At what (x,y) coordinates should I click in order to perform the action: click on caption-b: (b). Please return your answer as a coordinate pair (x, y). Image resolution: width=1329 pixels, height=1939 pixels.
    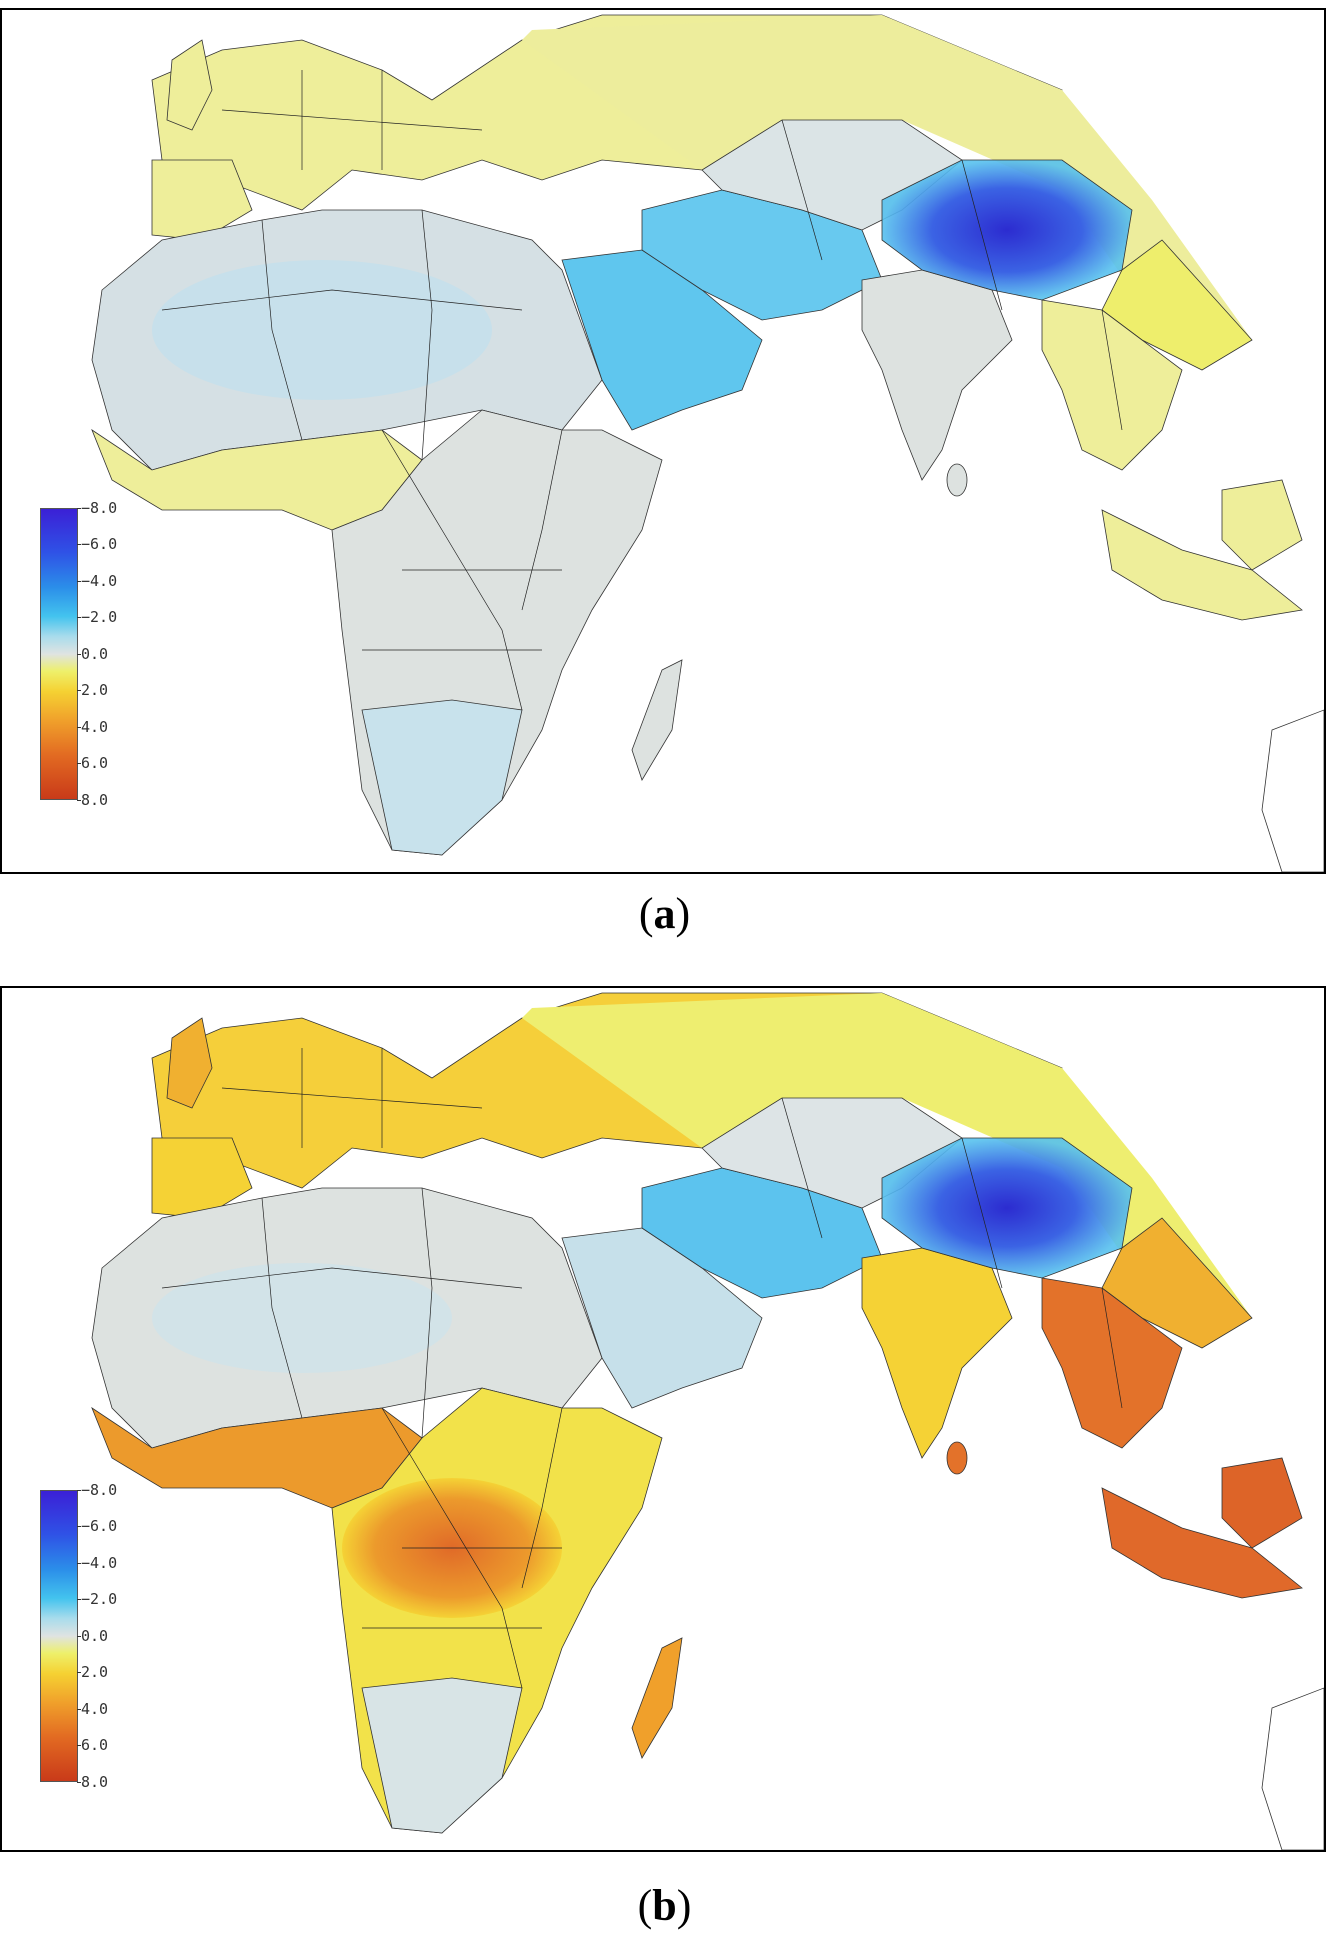
    Looking at the image, I should click on (664, 1905).